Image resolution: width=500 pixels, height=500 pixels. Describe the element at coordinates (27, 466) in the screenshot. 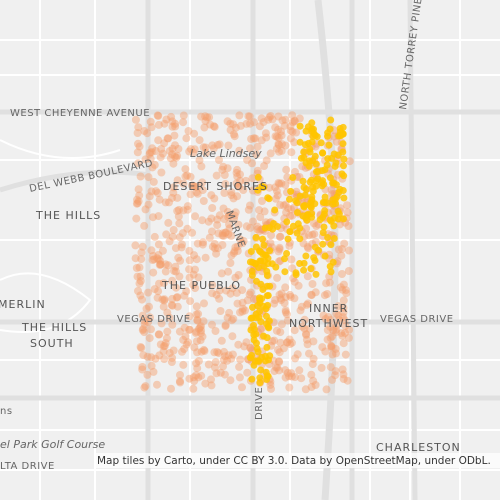

I see `road-label: LTA DRIVE` at that location.